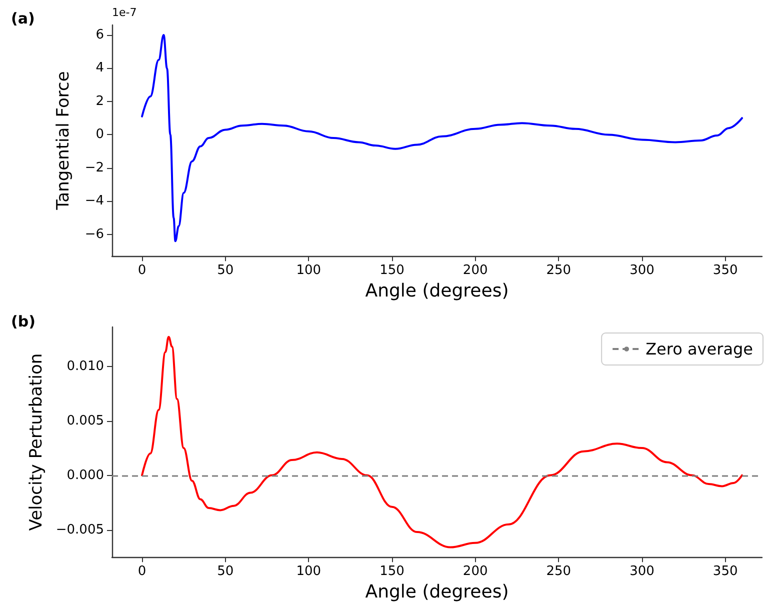  What do you see at coordinates (23, 321) in the screenshot?
I see `chart-title: (b)` at bounding box center [23, 321].